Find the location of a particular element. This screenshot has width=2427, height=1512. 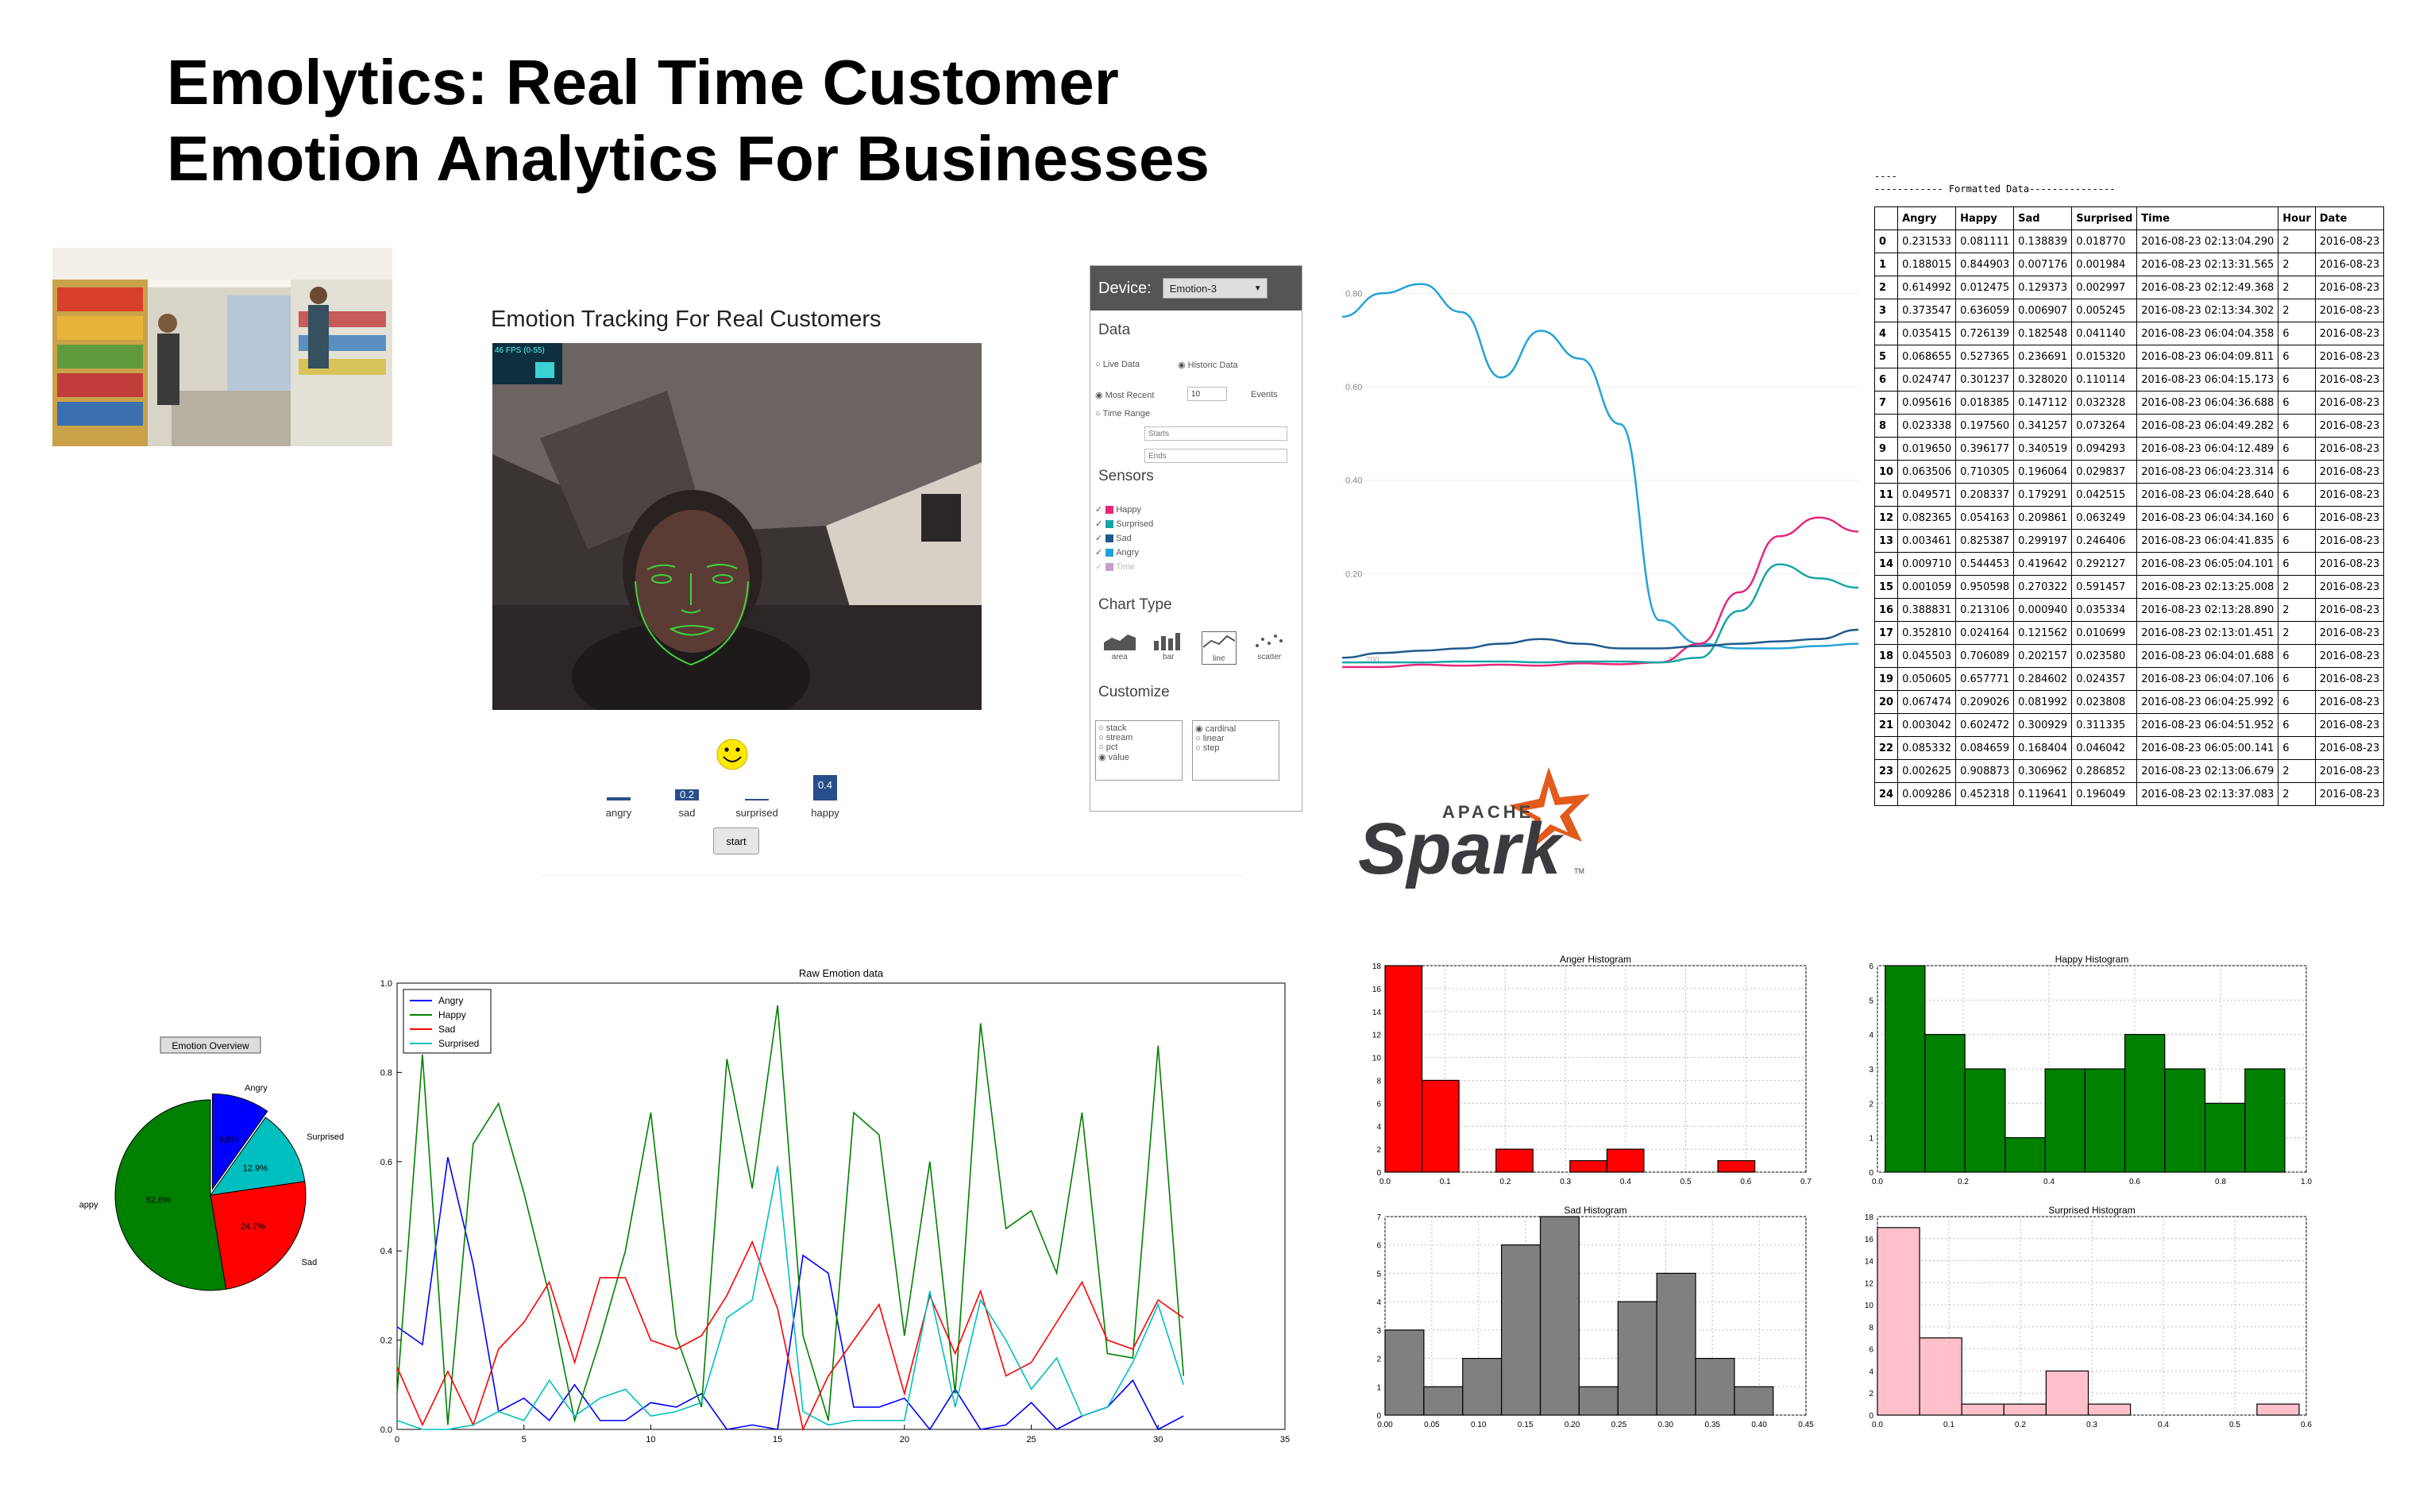

table-cell: 2 is located at coordinates (2297, 633).